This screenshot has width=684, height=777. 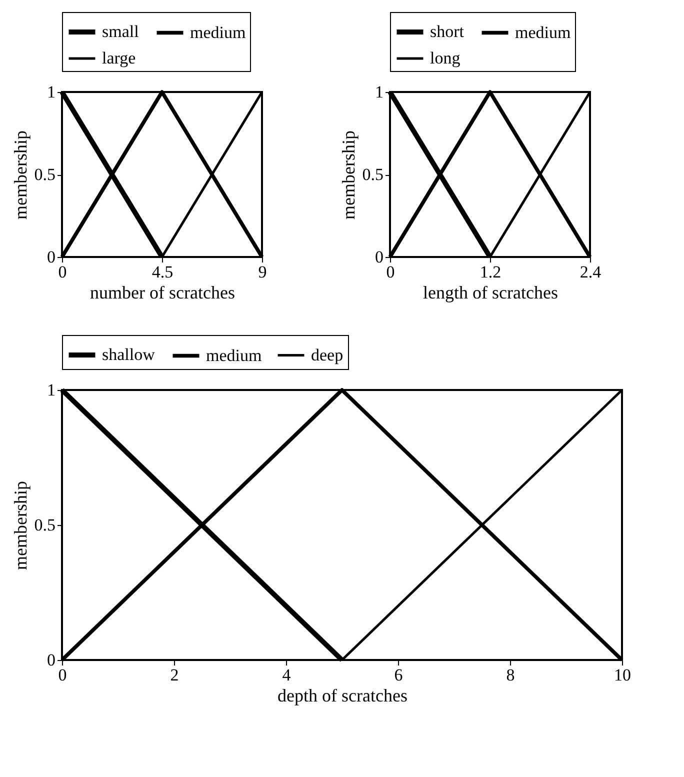 I want to click on legend-label: shallow, so click(x=129, y=354).